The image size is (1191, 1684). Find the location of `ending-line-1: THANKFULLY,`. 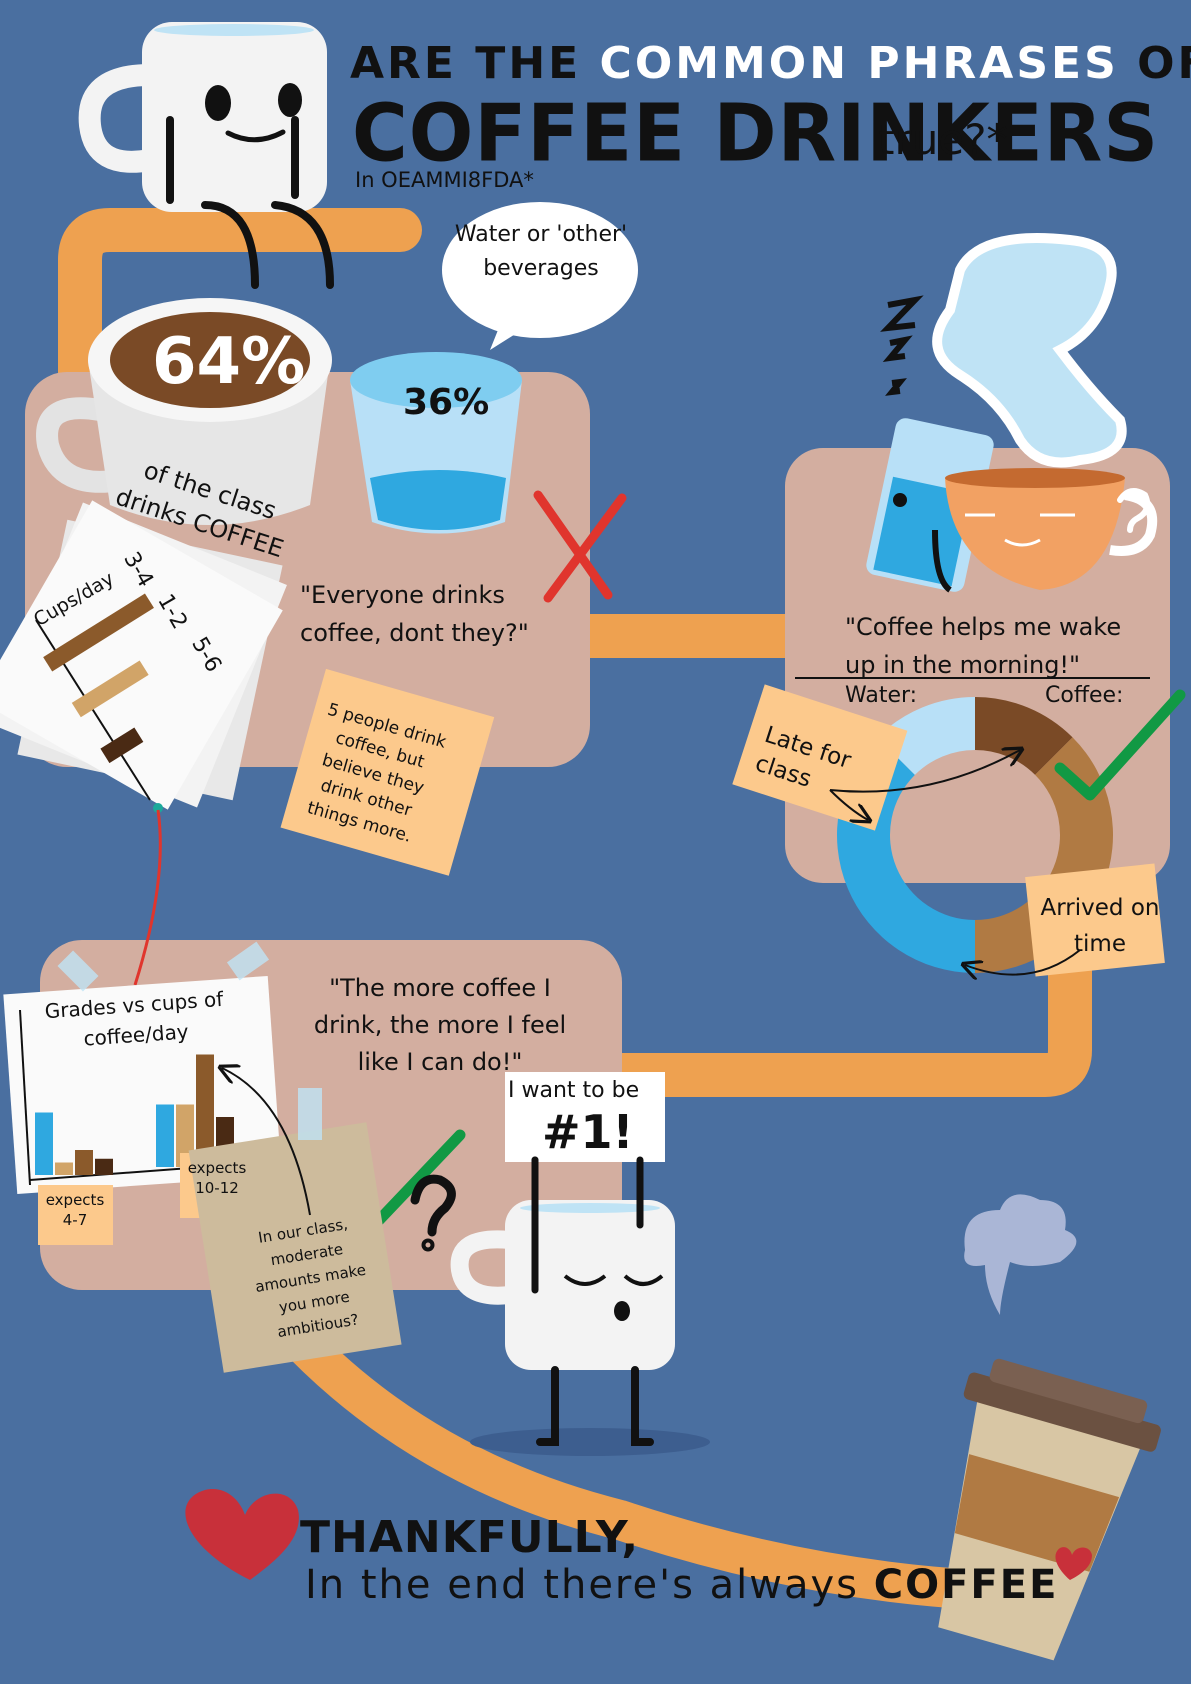

ending-line-1: THANKFULLY, is located at coordinates (470, 1537).